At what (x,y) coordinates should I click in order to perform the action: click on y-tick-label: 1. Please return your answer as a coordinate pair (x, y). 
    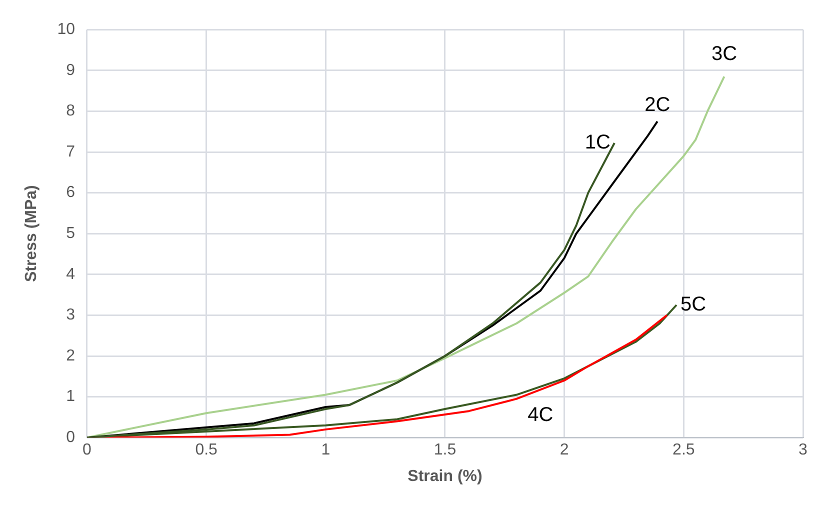
    Looking at the image, I should click on (71, 397).